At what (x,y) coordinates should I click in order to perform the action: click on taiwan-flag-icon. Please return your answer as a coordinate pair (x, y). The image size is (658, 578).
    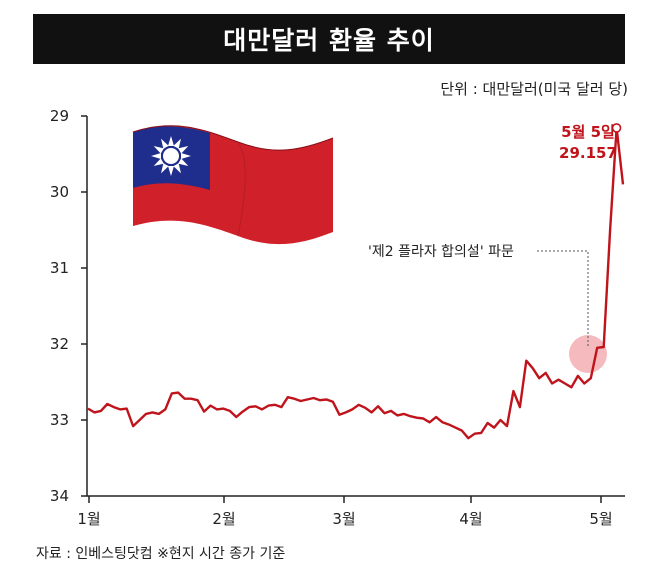
    Looking at the image, I should click on (233, 185).